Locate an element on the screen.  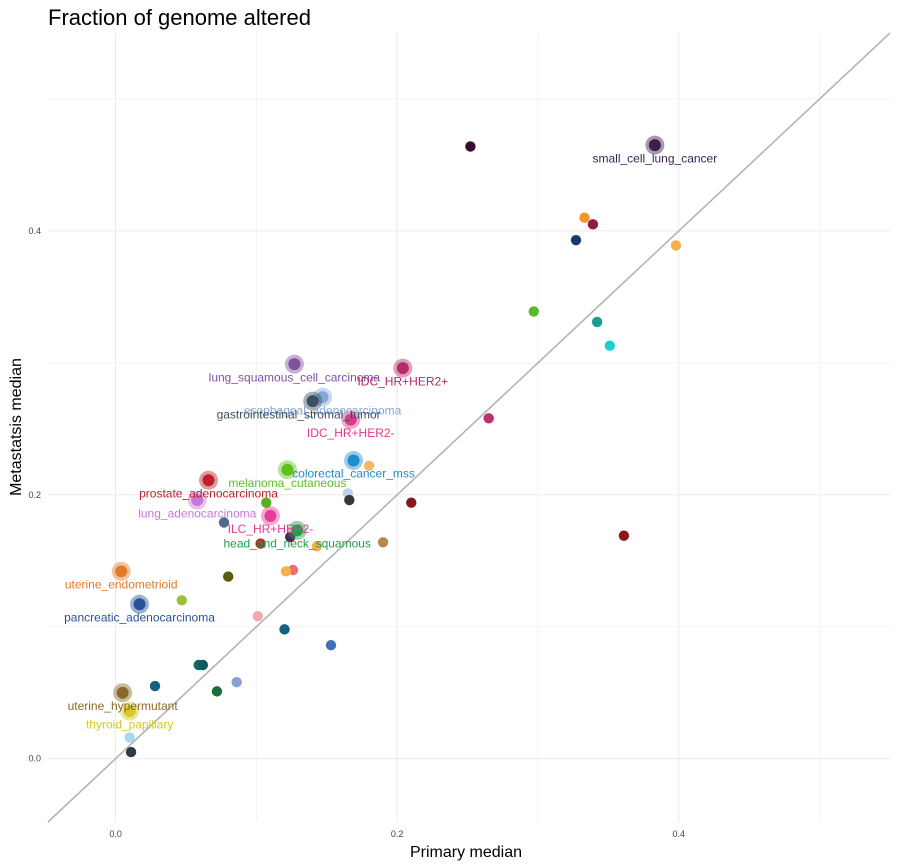
y-tick-label: 0.4 is located at coordinates (34, 231).